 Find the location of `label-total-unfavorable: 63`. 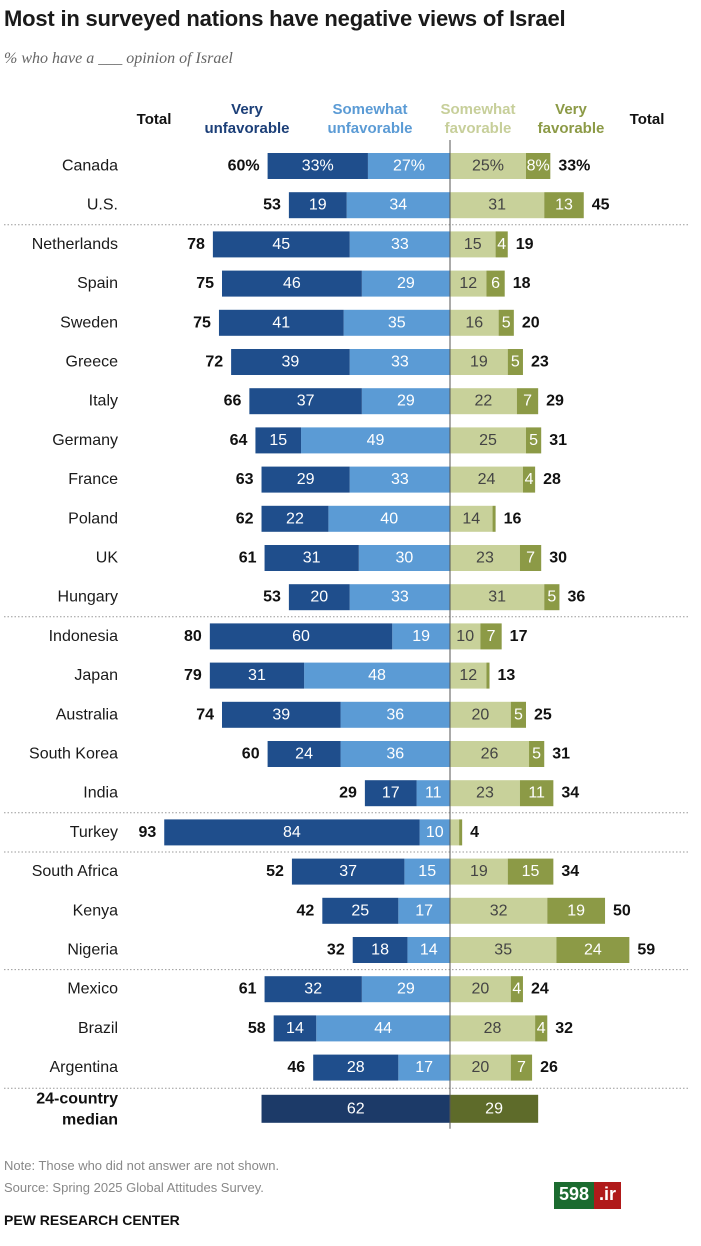

label-total-unfavorable: 63 is located at coordinates (245, 479).